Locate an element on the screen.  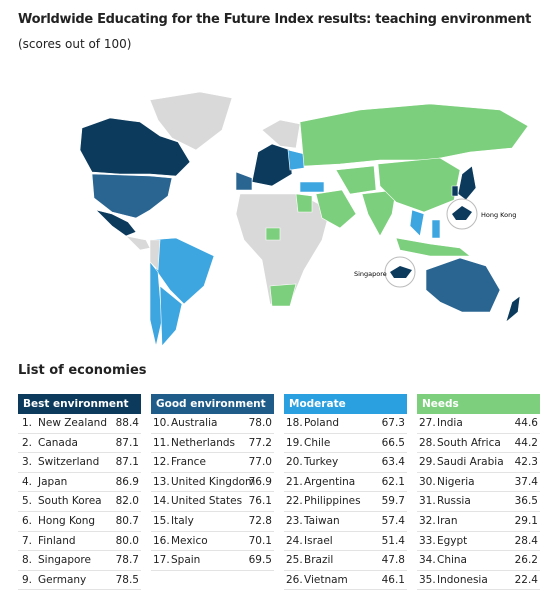
rank: 4. is located at coordinates (27, 481).